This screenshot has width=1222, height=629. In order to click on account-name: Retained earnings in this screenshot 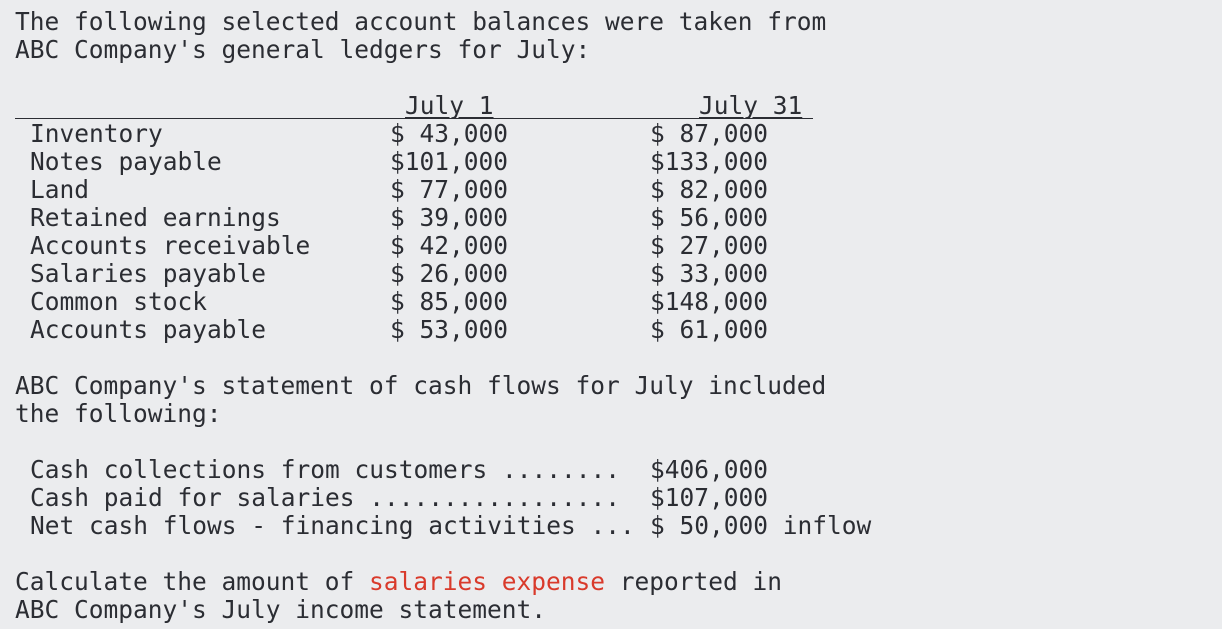, I will do `click(155, 217)`.